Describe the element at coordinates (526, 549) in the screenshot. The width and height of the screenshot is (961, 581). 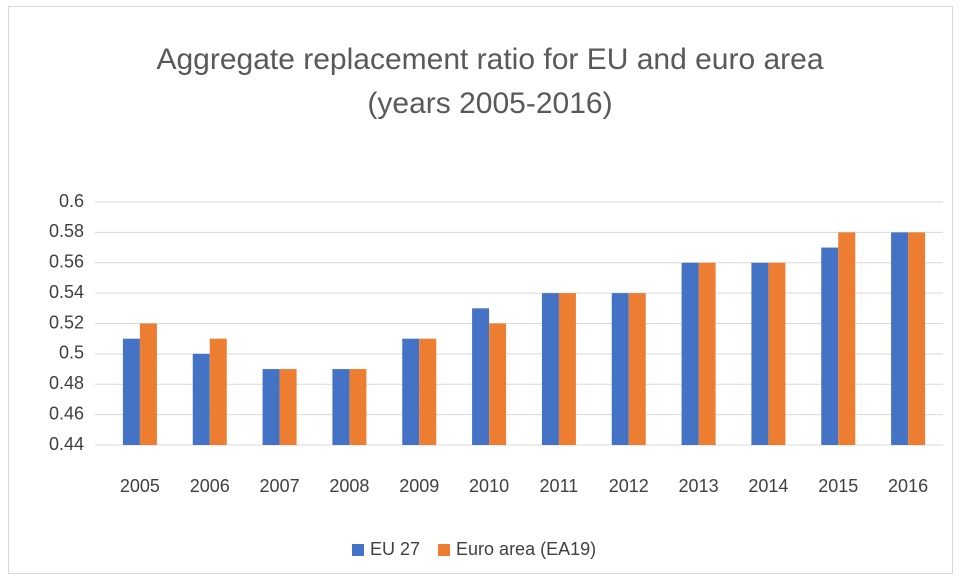
I see `legend-label: Euro area (EA19)` at that location.